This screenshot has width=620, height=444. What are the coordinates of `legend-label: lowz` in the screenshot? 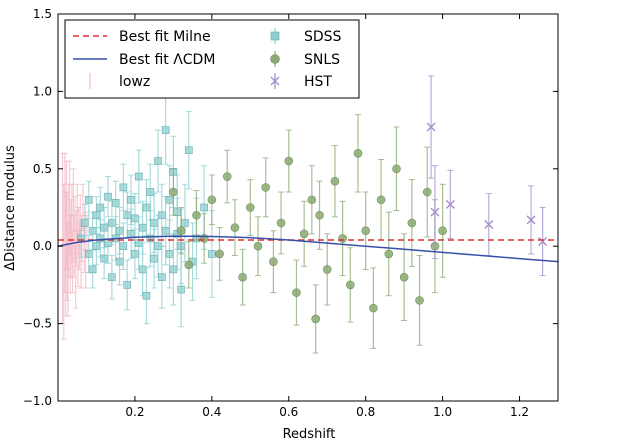 It's located at (134, 82).